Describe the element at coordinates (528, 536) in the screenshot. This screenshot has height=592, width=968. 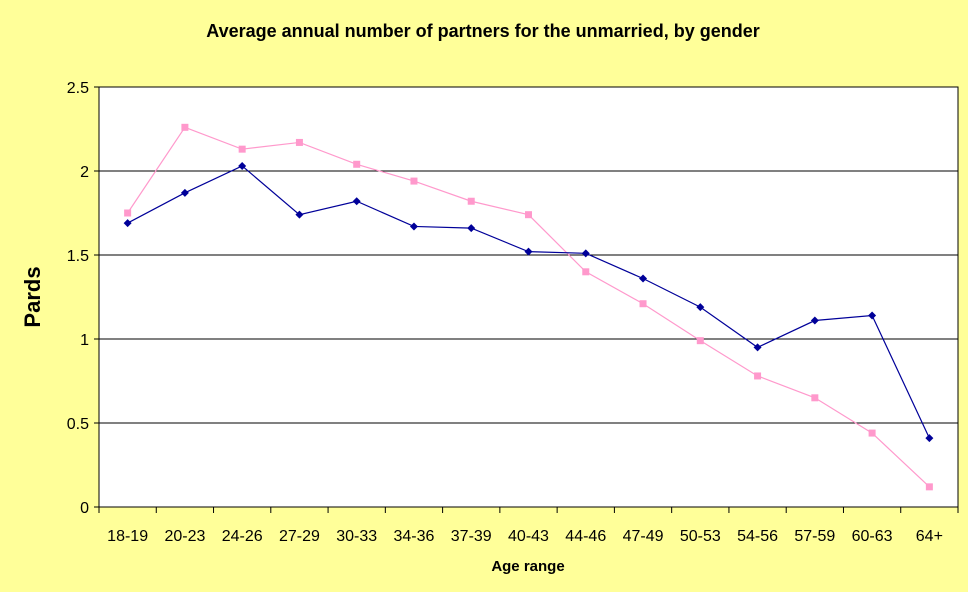
I see `x-tick-label: 40-43` at that location.